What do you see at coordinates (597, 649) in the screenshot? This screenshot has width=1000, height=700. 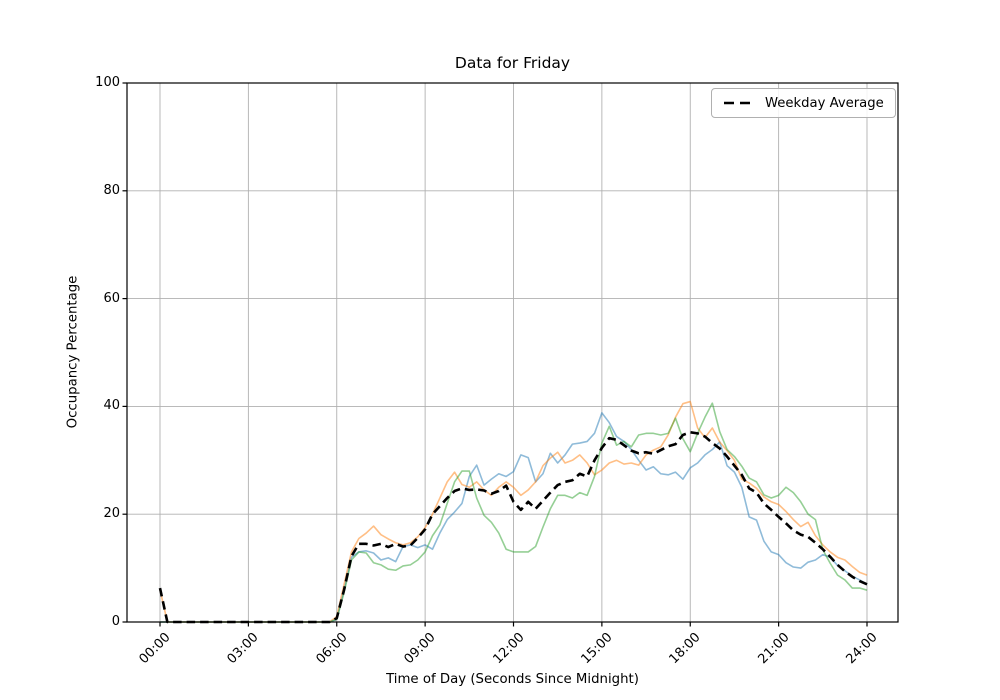 I see `x-tick-label: 15:00` at bounding box center [597, 649].